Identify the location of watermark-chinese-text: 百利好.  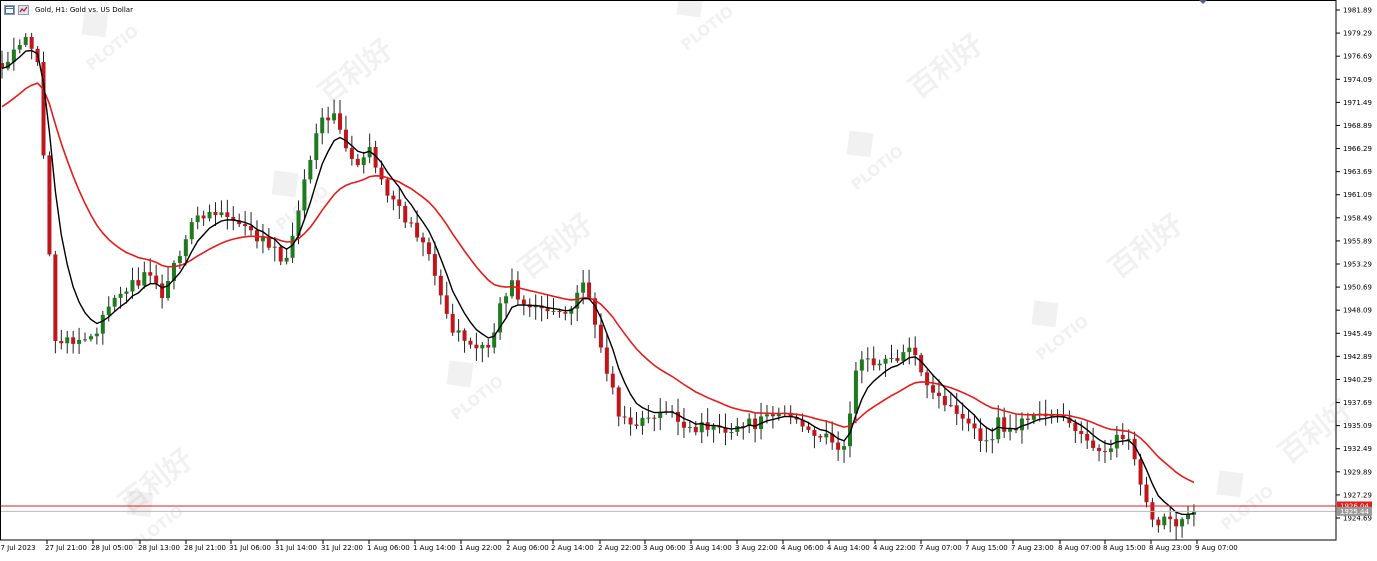
(1145, 246).